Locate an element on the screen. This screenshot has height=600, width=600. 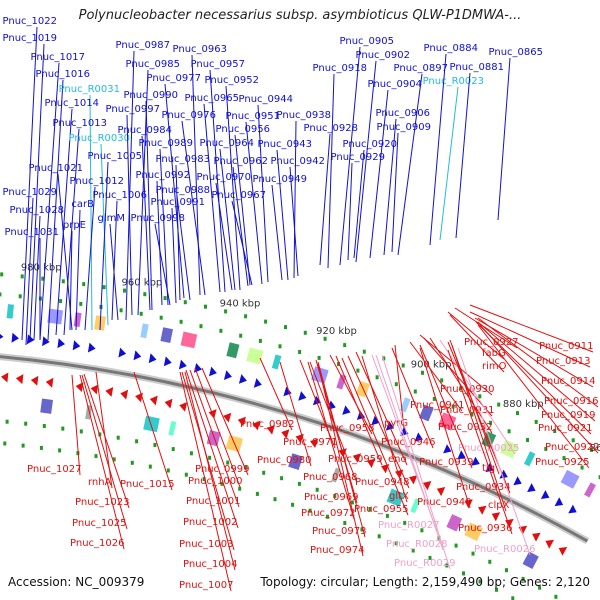
plus-gene-label: Pnuc_1013 is located at coordinates (80, 123).